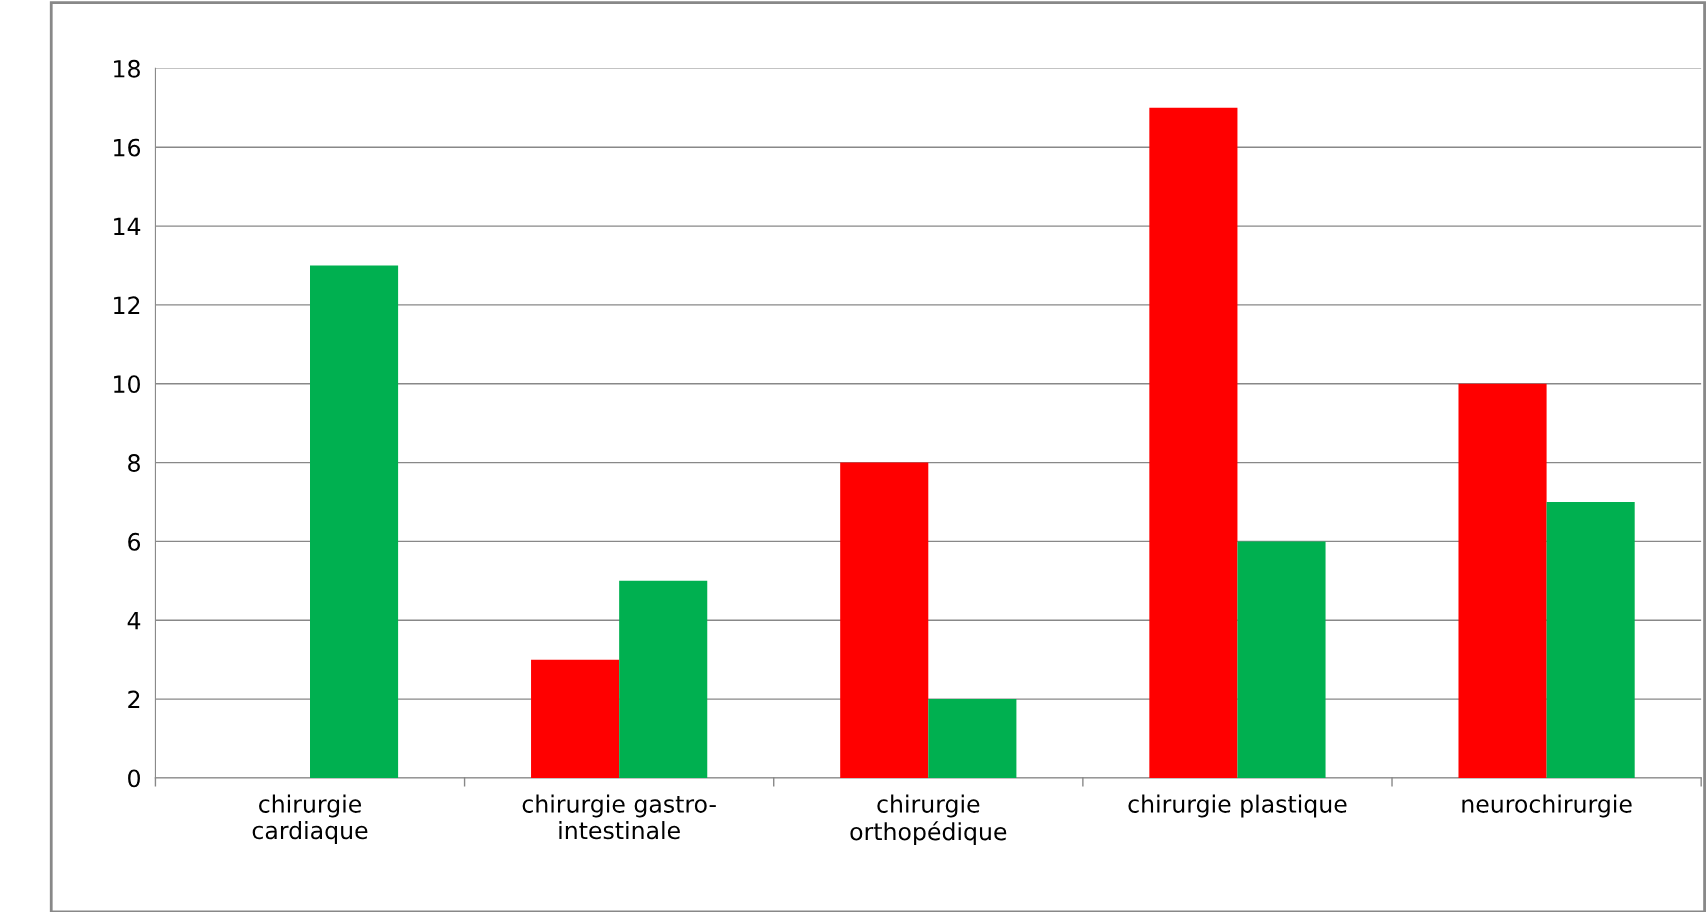  Describe the element at coordinates (127, 305) in the screenshot. I see `y-tick-label: 12` at that location.